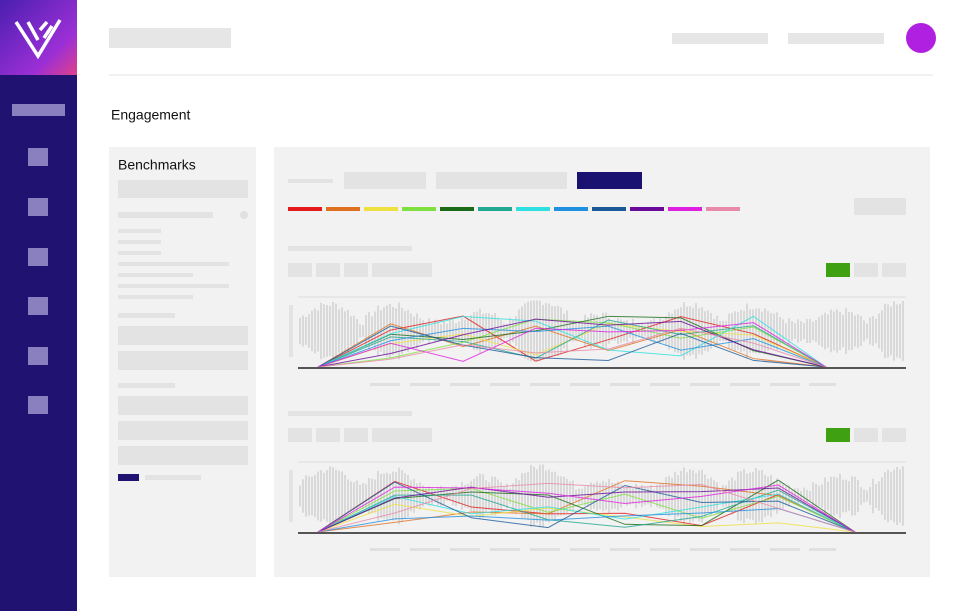  What do you see at coordinates (921, 38) in the screenshot?
I see `avatar` at bounding box center [921, 38].